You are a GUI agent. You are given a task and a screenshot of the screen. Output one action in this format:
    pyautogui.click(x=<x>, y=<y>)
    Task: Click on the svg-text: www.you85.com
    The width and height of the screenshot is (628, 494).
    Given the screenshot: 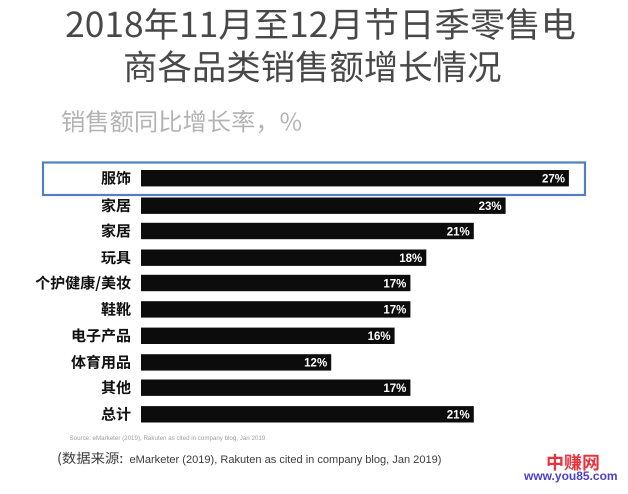 What is the action you would take?
    pyautogui.click(x=570, y=476)
    